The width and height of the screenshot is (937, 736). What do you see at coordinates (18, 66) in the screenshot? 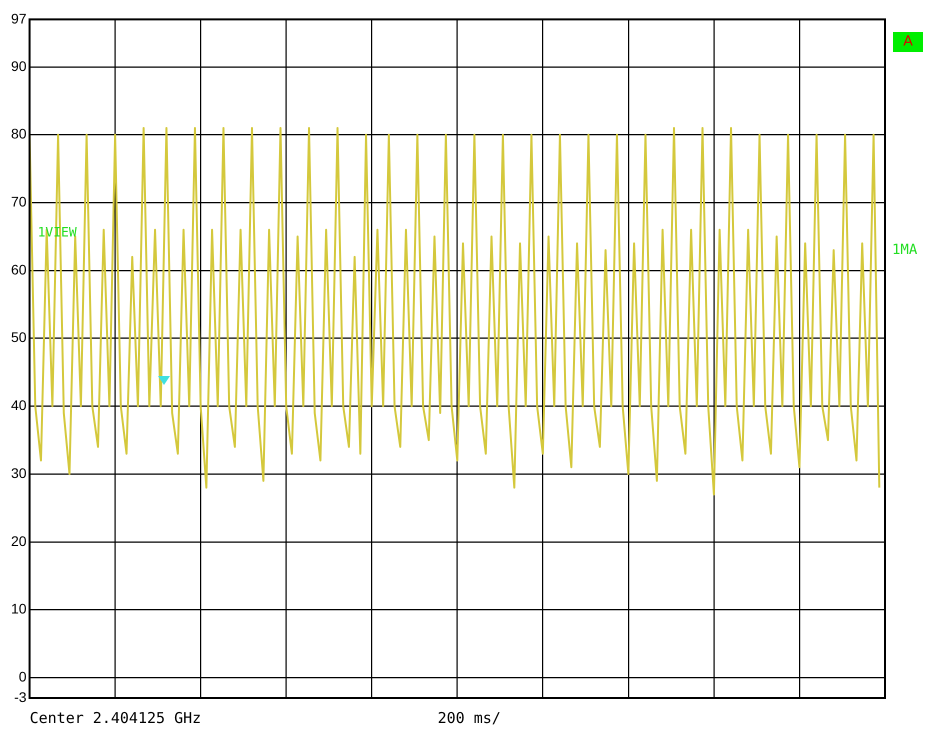
I see `y-tick-label: 90` at bounding box center [18, 66].